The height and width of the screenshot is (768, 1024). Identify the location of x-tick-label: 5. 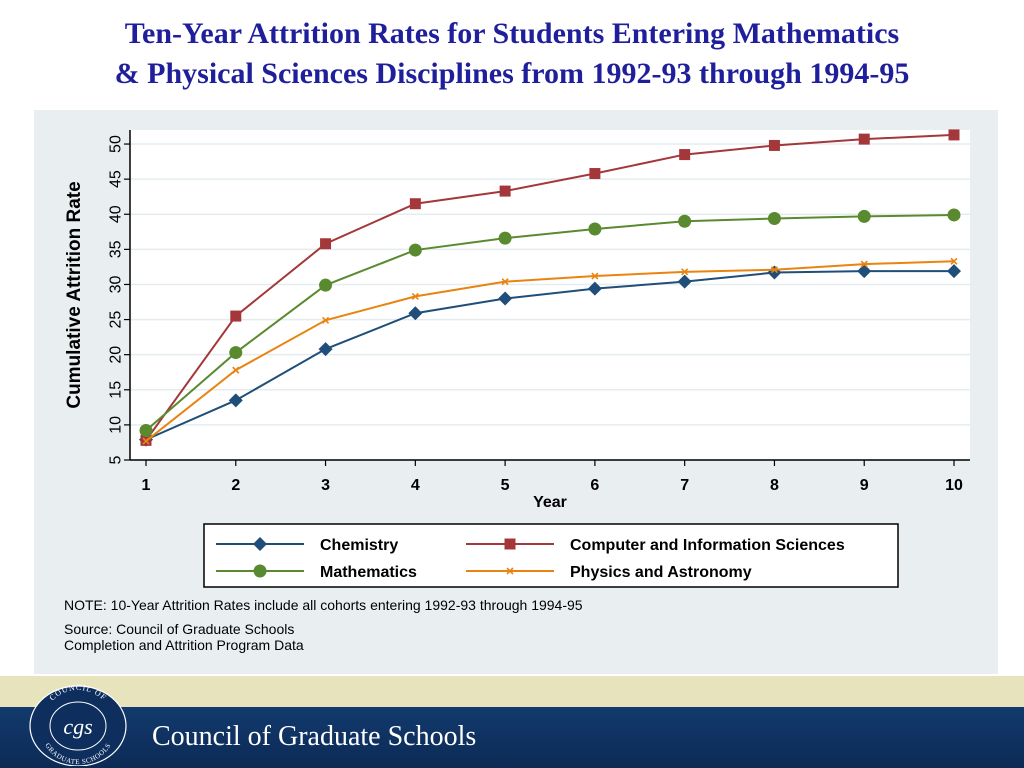
(505, 485).